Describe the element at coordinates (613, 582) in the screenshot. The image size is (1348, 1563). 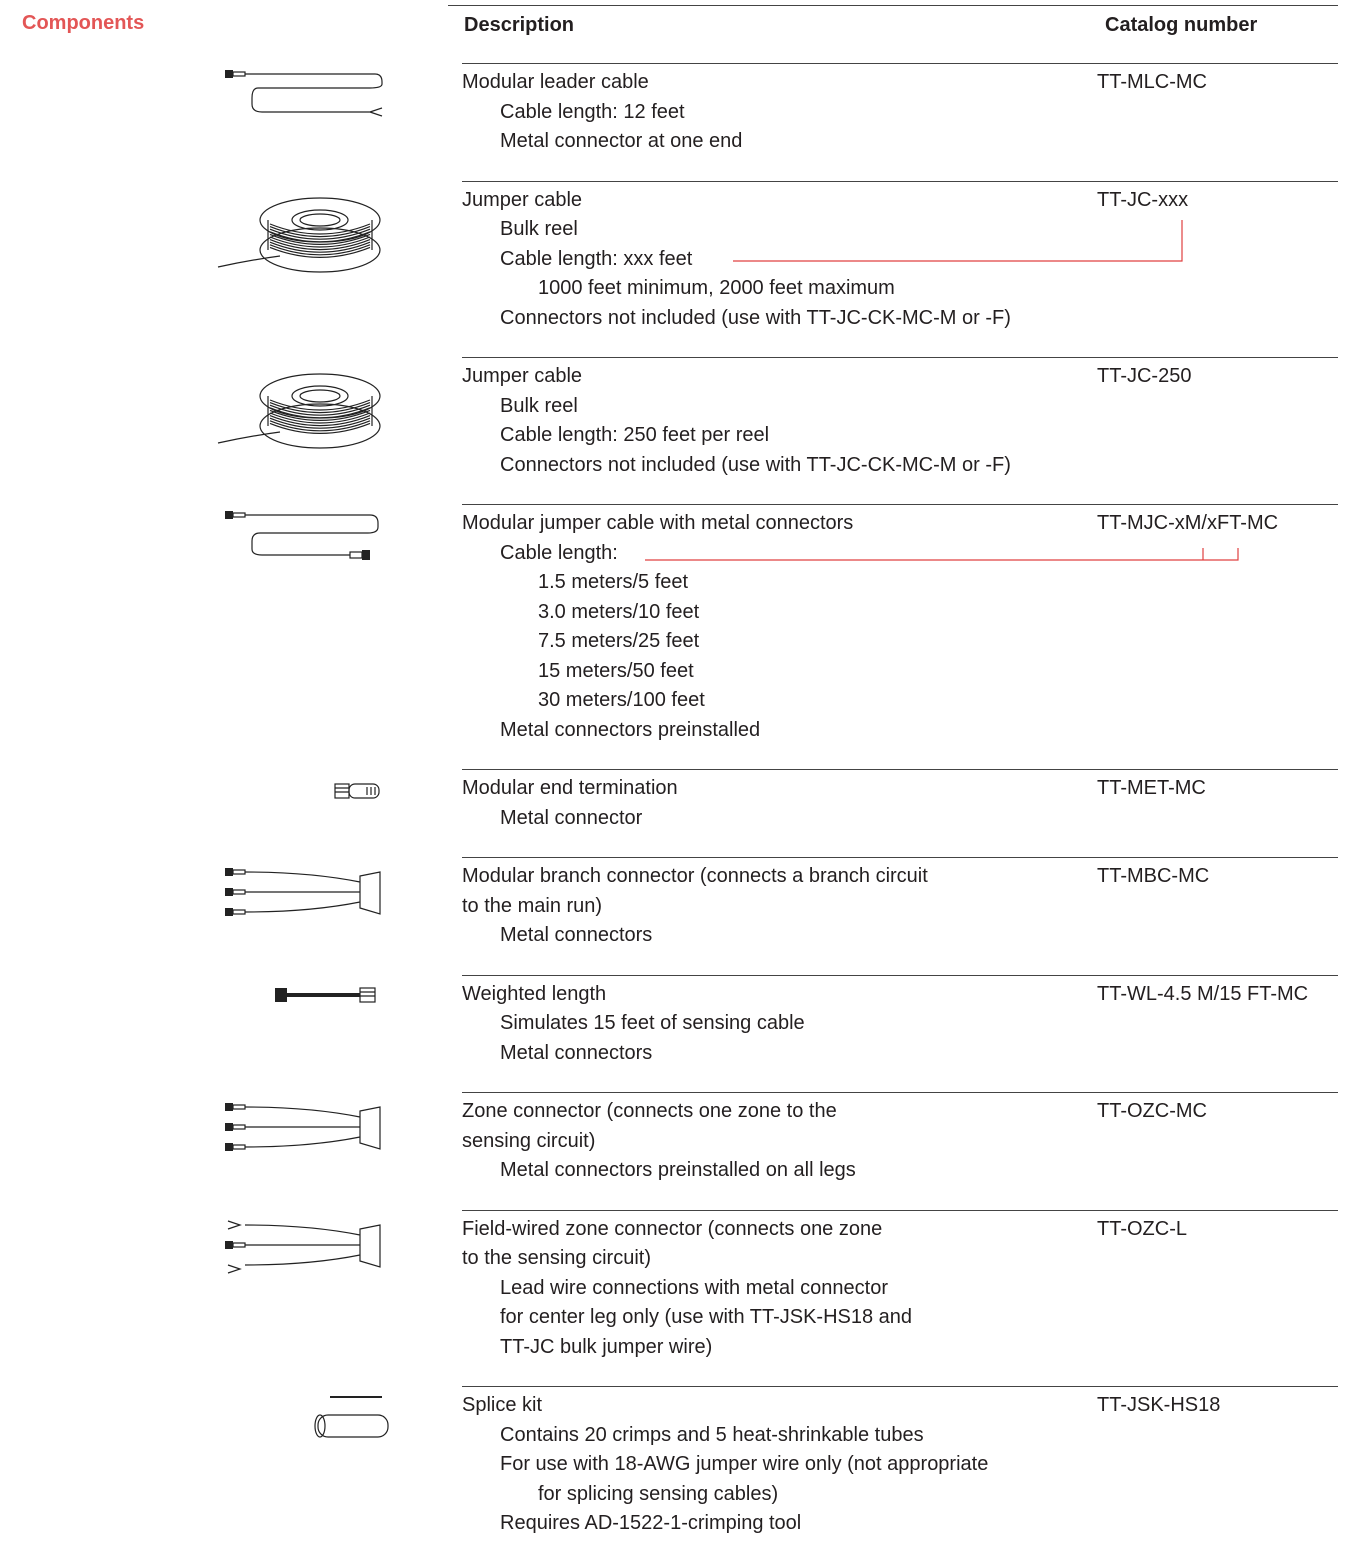
I see `component-subdetail: 1.5 meters/5 feet` at that location.